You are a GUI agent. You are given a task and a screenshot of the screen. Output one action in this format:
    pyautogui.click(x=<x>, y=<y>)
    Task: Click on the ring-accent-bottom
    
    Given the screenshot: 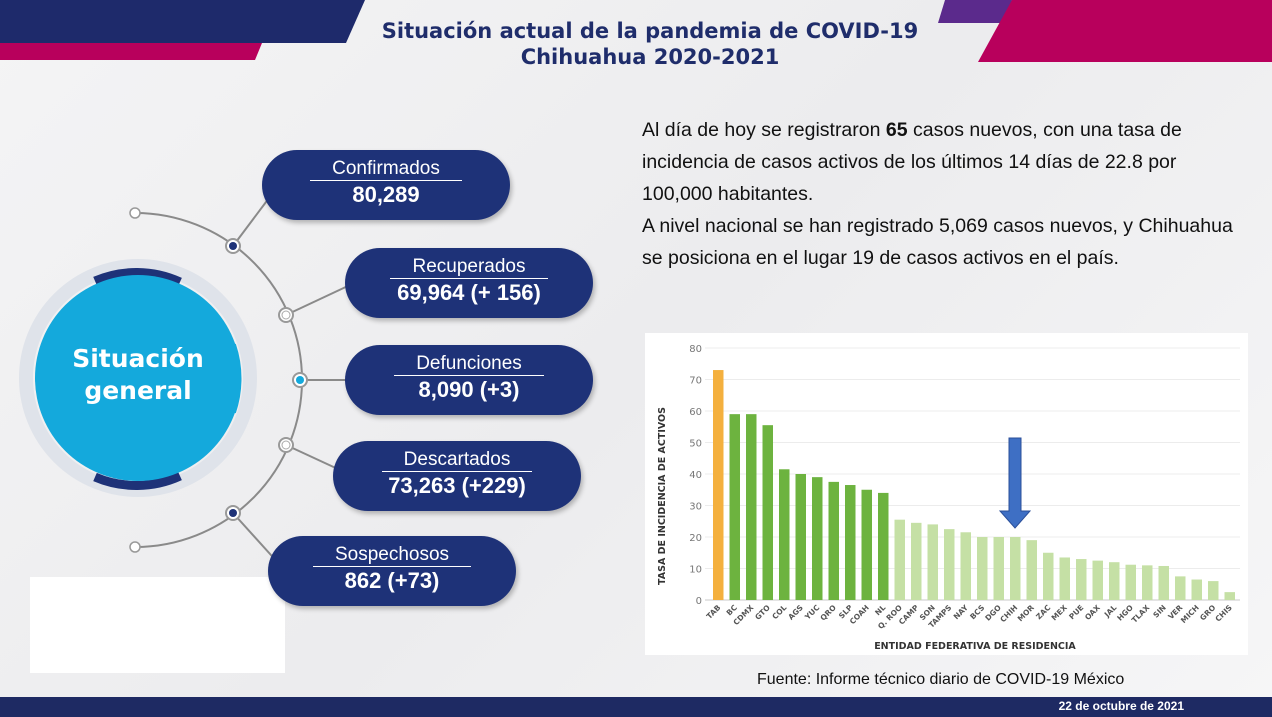 What is the action you would take?
    pyautogui.click(x=137, y=480)
    